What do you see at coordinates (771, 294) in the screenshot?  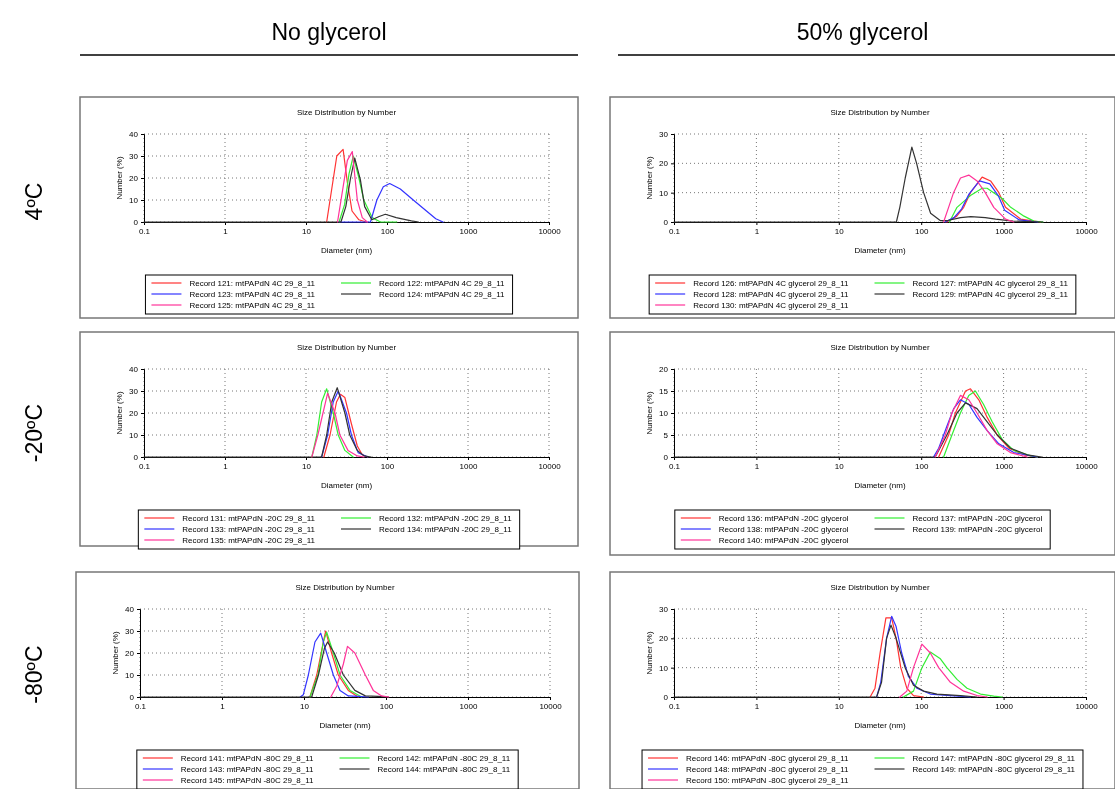 I see `legend-label: Record 128: mtPAPdN 4C glycerol 29_8_11` at bounding box center [771, 294].